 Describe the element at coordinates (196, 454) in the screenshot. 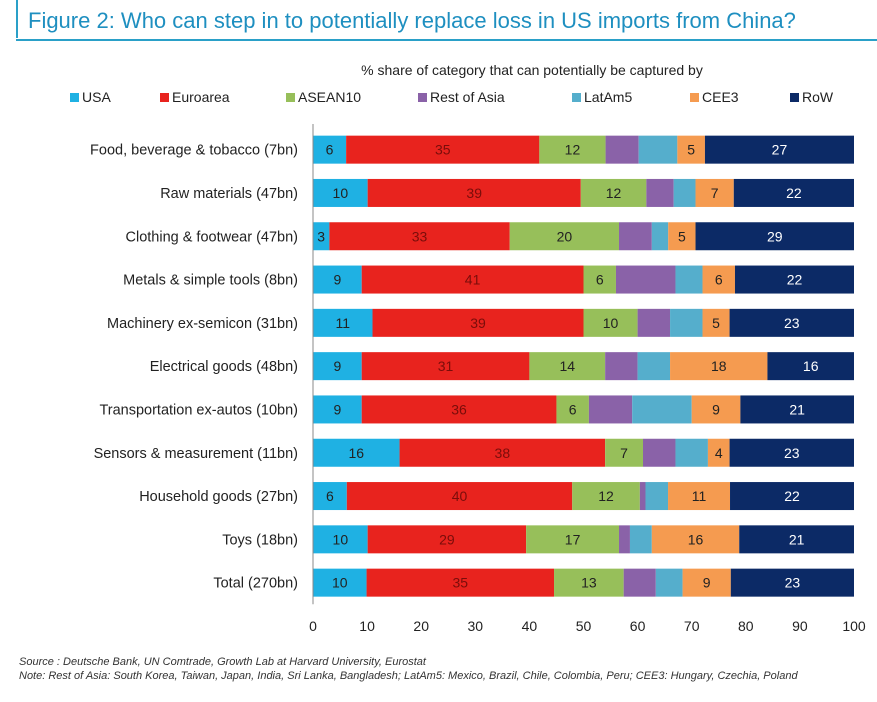

I see `category-label-7: Sensors & measurement (11bn)` at that location.